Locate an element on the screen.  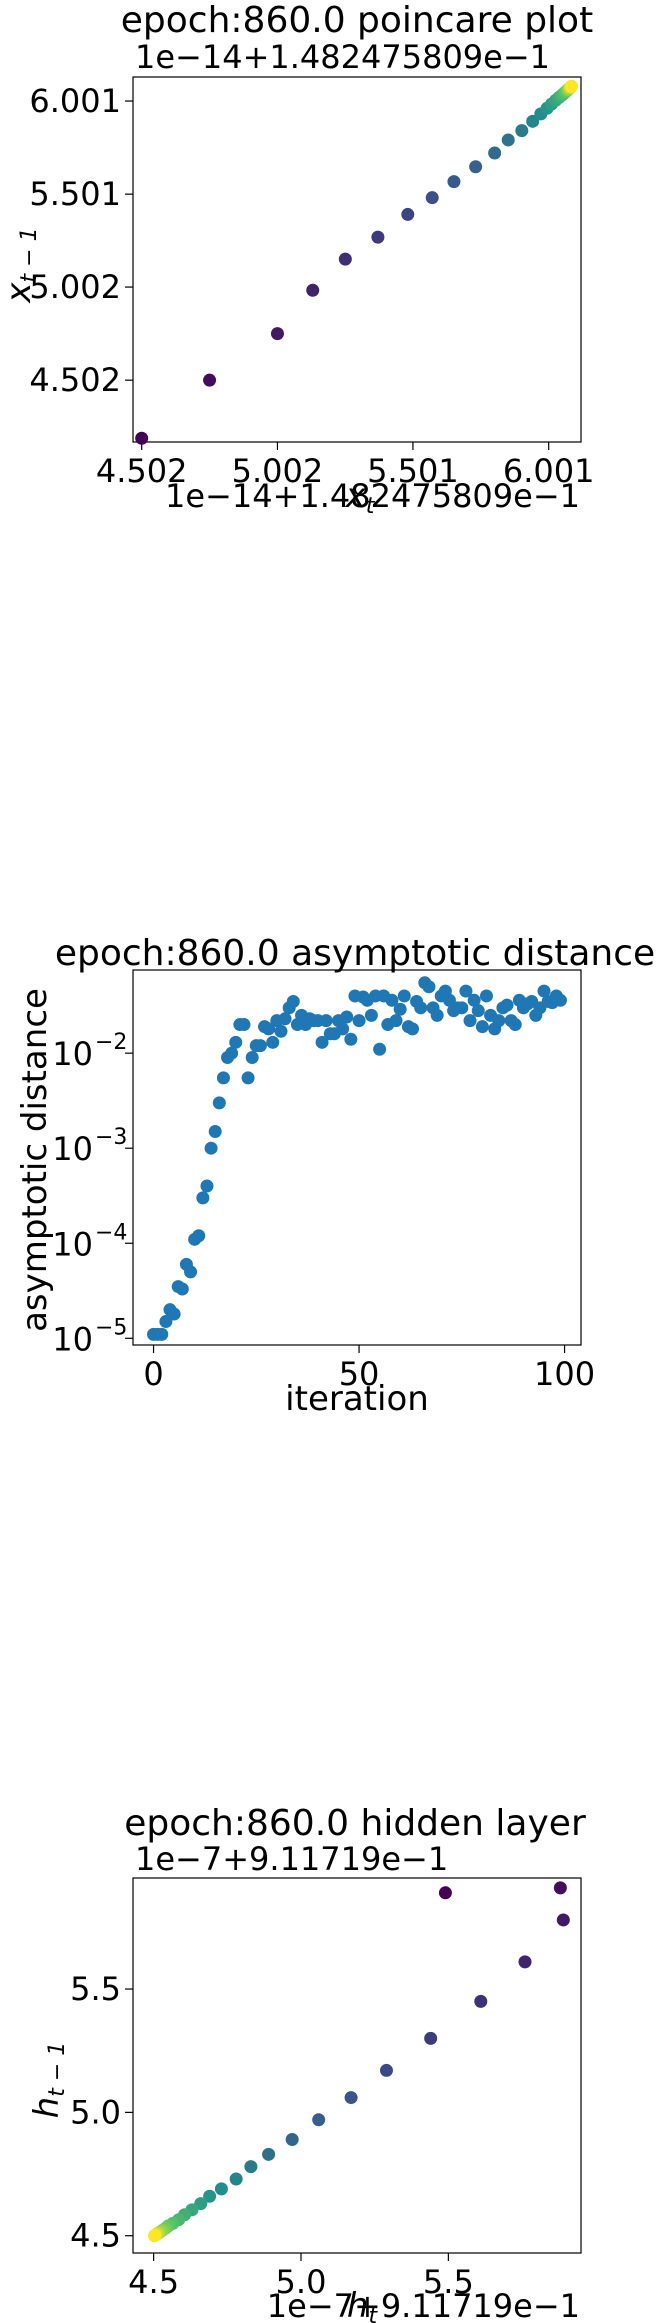
chart-3-y-ticks: 4.5 5.0 5.5 is located at coordinates (101, 2112).